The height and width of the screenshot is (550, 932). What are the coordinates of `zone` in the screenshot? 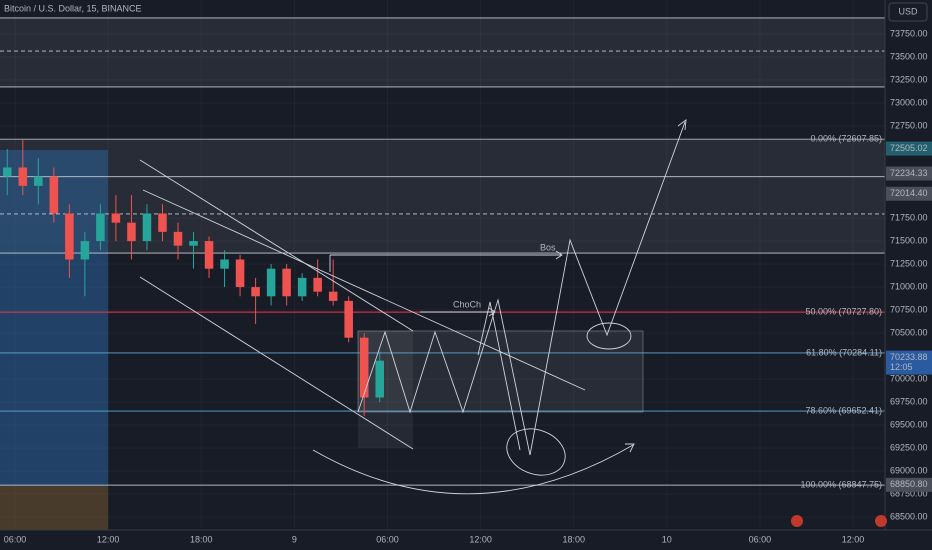 It's located at (442, 52).